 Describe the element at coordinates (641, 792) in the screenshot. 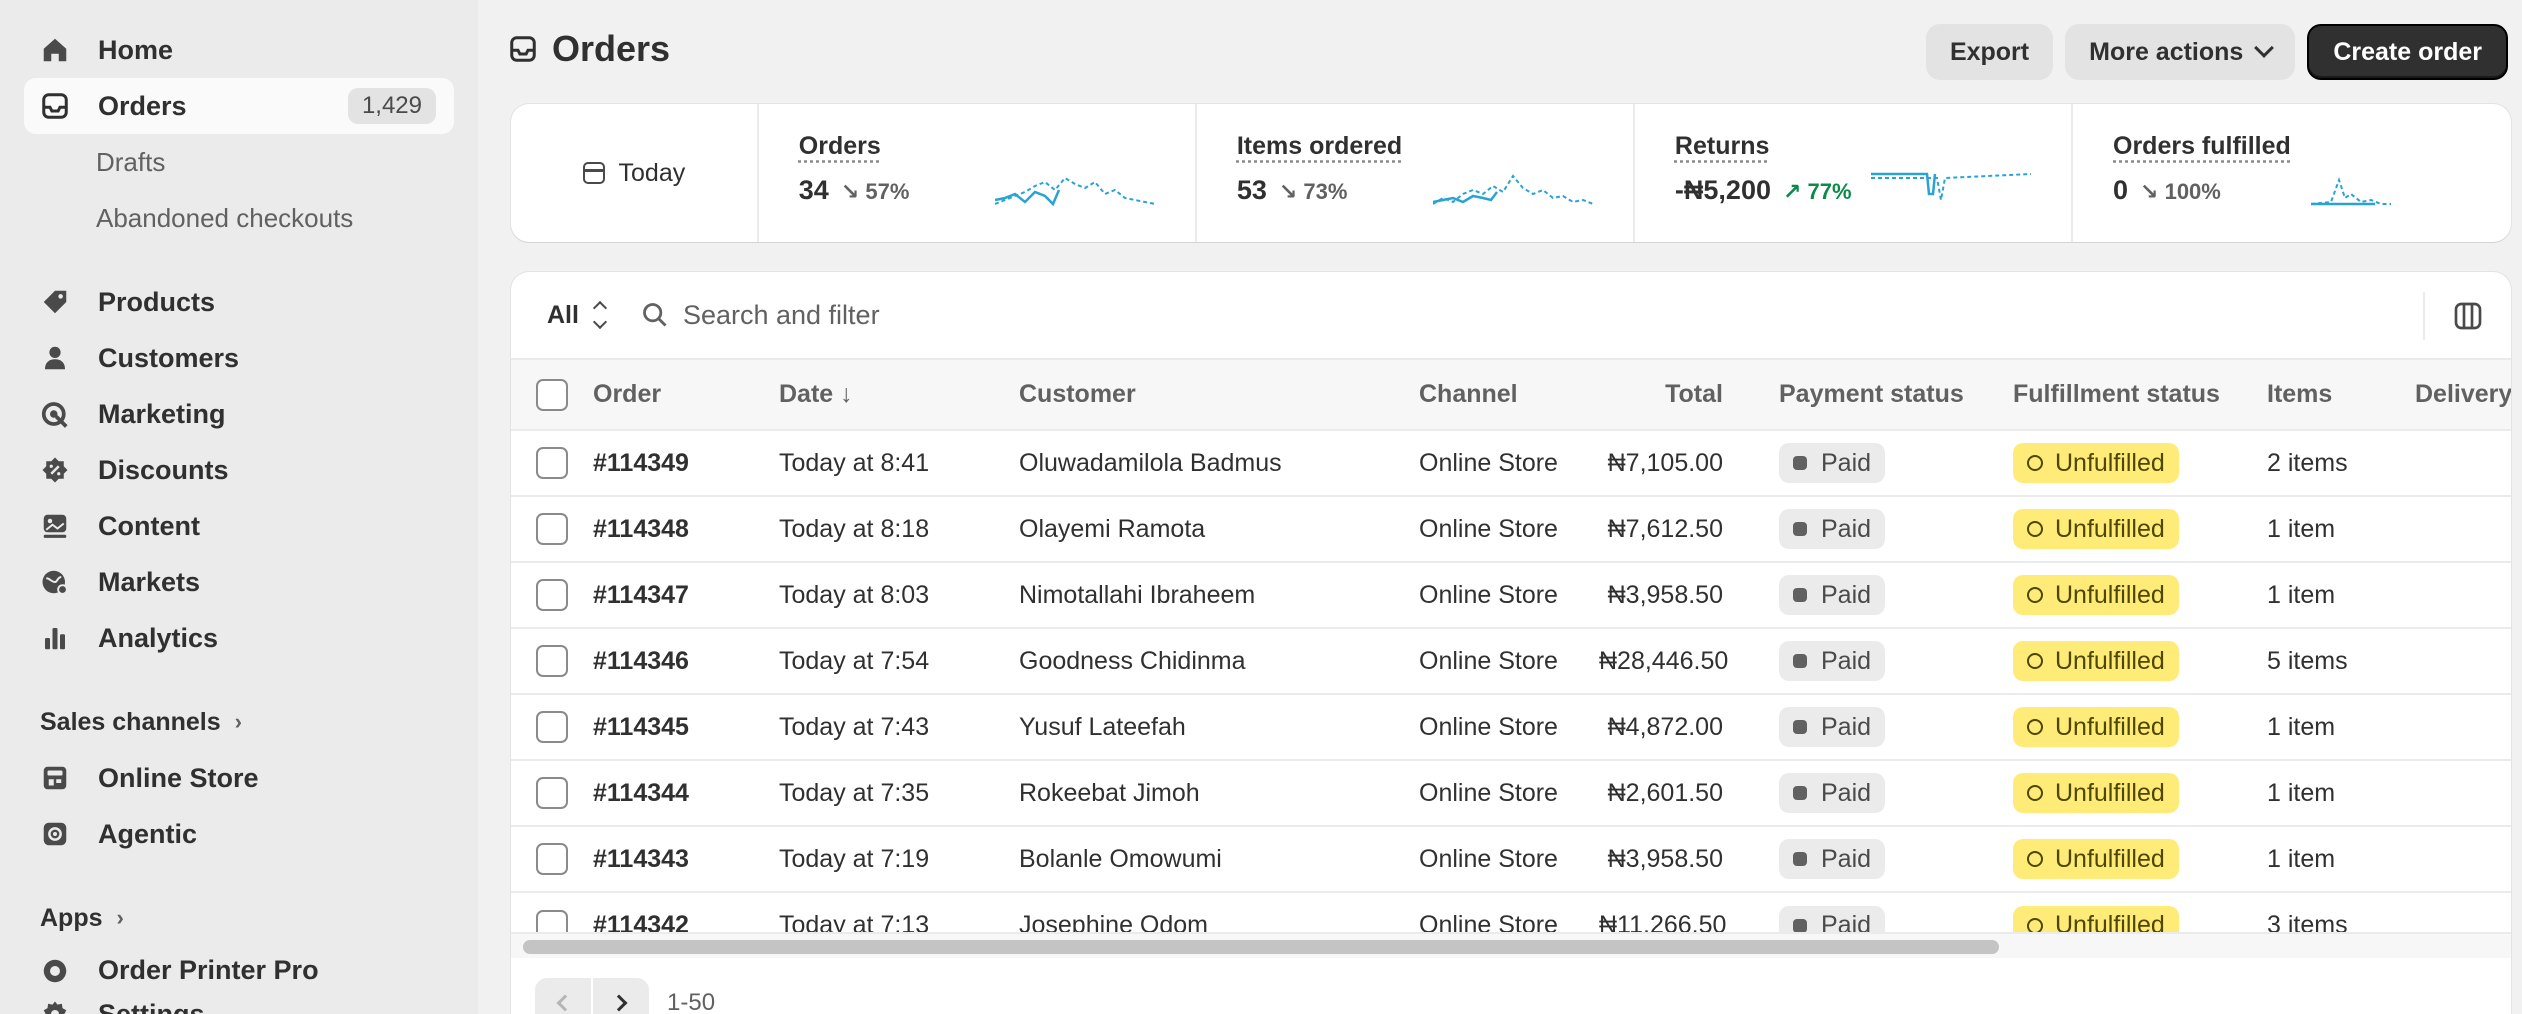

I see `order-number: #114344` at that location.